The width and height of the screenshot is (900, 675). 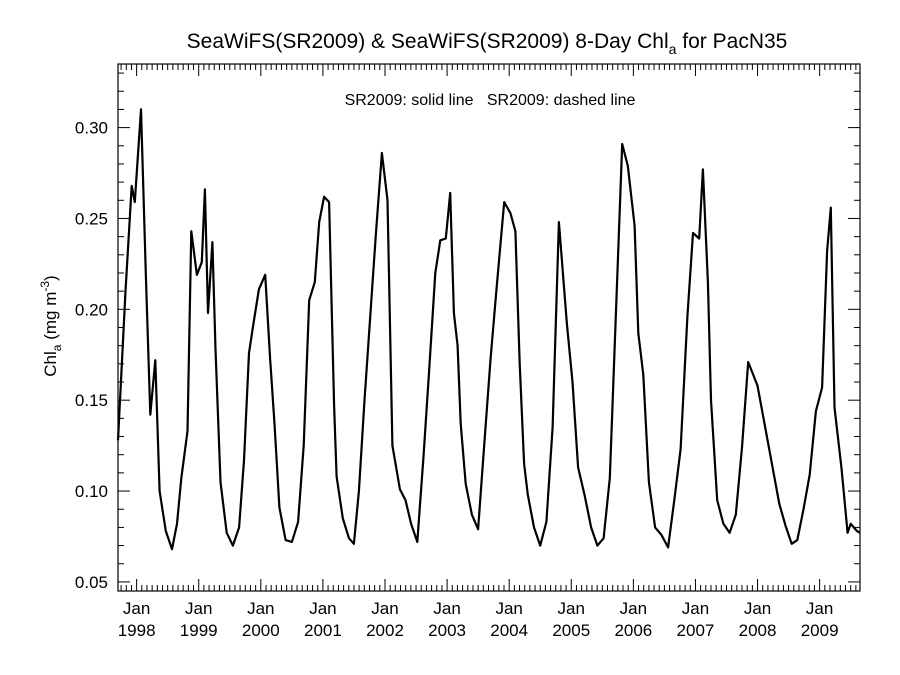 I want to click on y-tick-label: 0.10, so click(x=91, y=491).